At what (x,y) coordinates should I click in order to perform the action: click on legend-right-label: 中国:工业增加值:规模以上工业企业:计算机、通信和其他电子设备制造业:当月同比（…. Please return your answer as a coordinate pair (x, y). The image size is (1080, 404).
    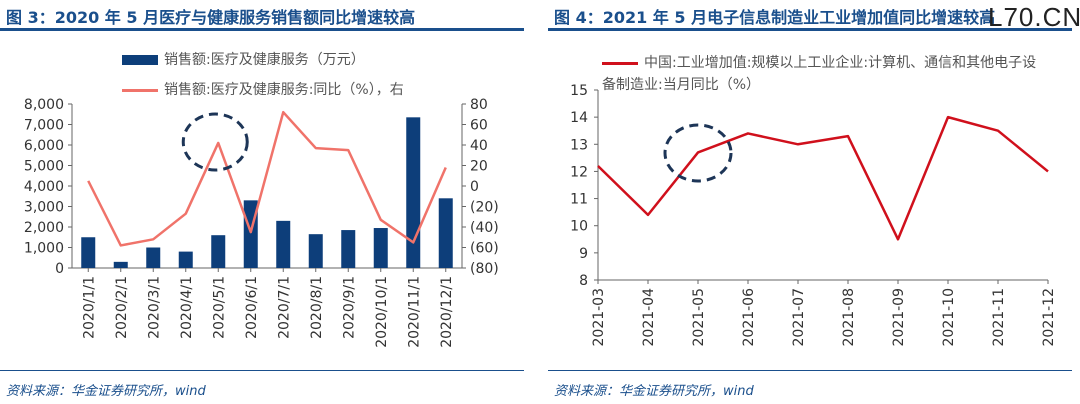
    Looking at the image, I should click on (819, 74).